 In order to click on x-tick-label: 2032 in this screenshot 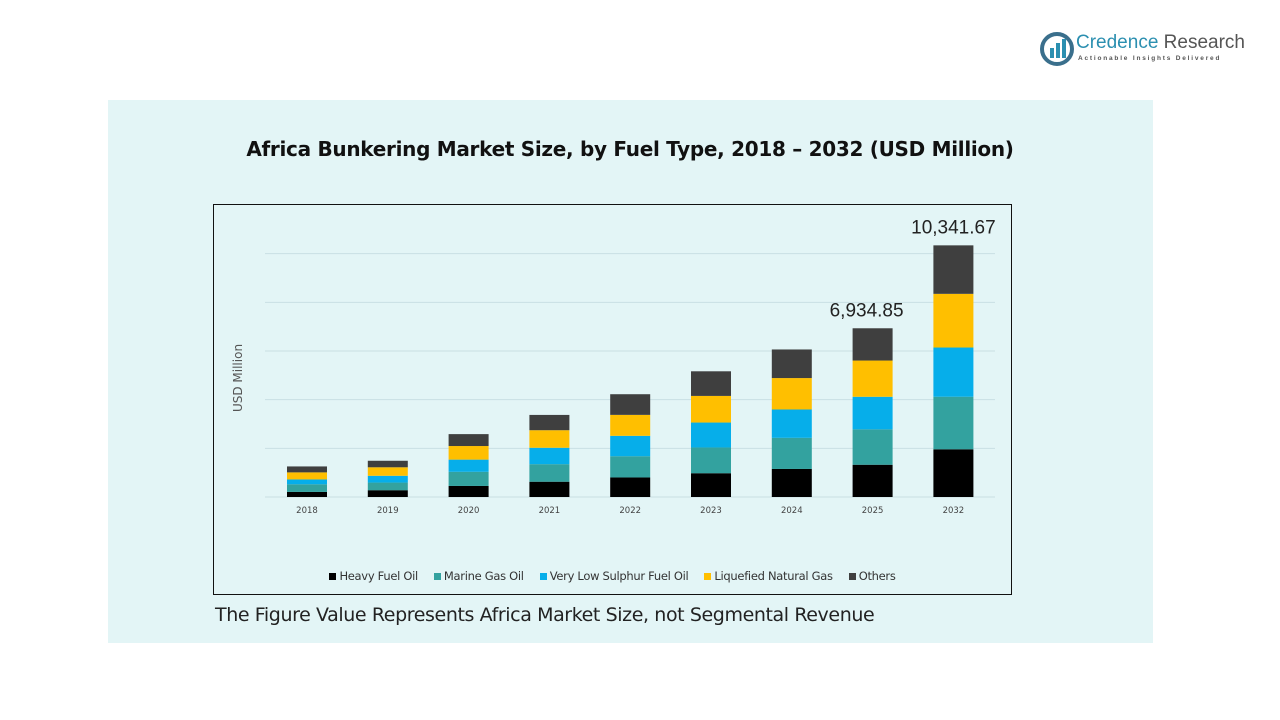, I will do `click(954, 511)`.